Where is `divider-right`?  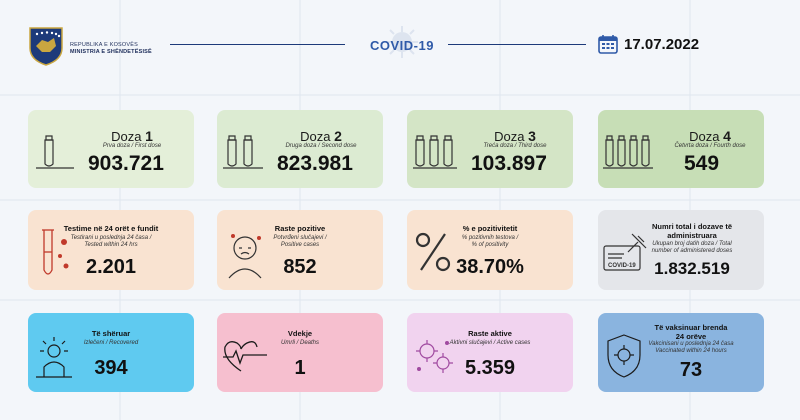 divider-right is located at coordinates (517, 44).